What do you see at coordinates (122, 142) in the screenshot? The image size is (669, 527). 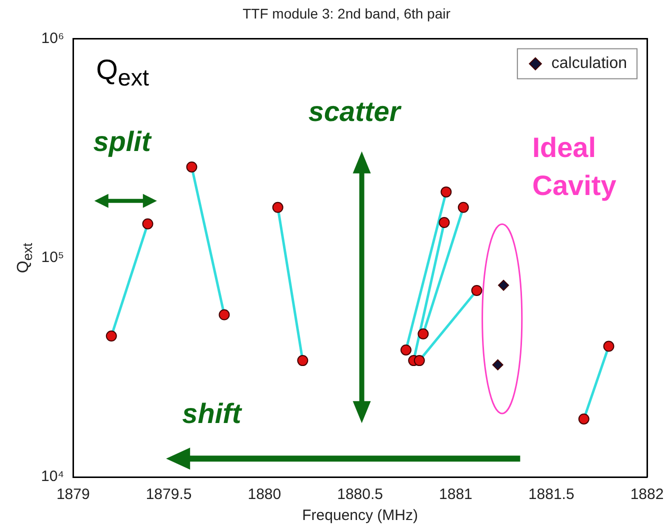 I see `annotation: split` at bounding box center [122, 142].